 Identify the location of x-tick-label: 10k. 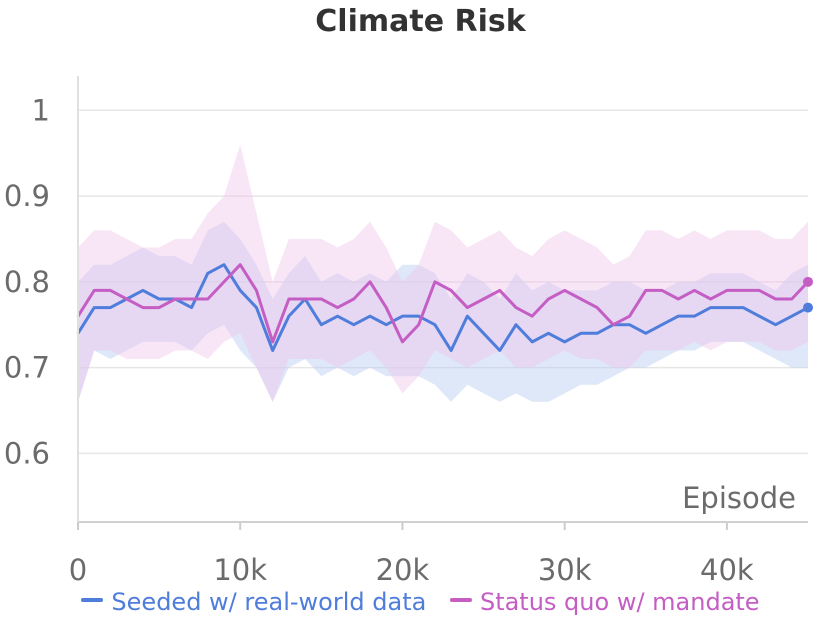
(240, 570).